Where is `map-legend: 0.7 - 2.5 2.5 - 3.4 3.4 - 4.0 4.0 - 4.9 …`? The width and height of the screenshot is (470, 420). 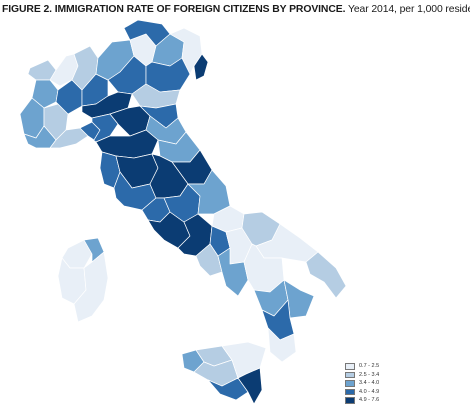 map-legend: 0.7 - 2.5 2.5 - 3.4 3.4 - 4.0 4.0 - 4.9 … is located at coordinates (400, 383).